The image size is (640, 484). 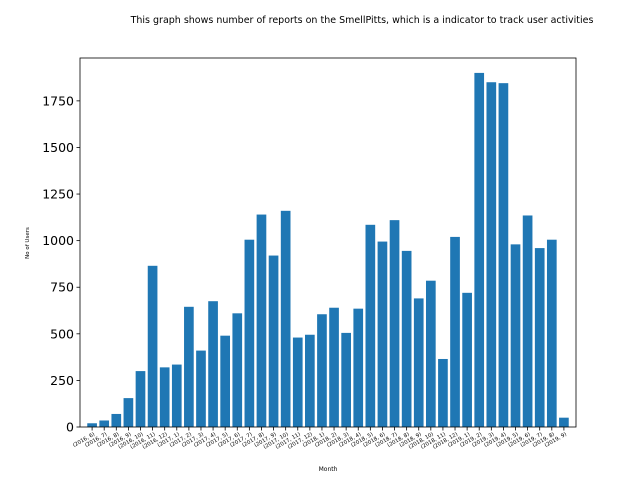 What do you see at coordinates (28, 243) in the screenshot?
I see `y-axis-title: No of Users` at bounding box center [28, 243].